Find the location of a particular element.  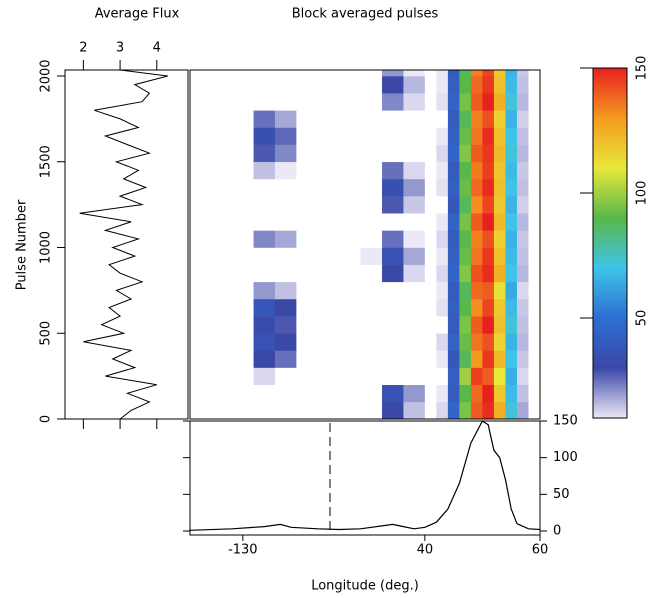

x-tick-label: 60 is located at coordinates (540, 550).